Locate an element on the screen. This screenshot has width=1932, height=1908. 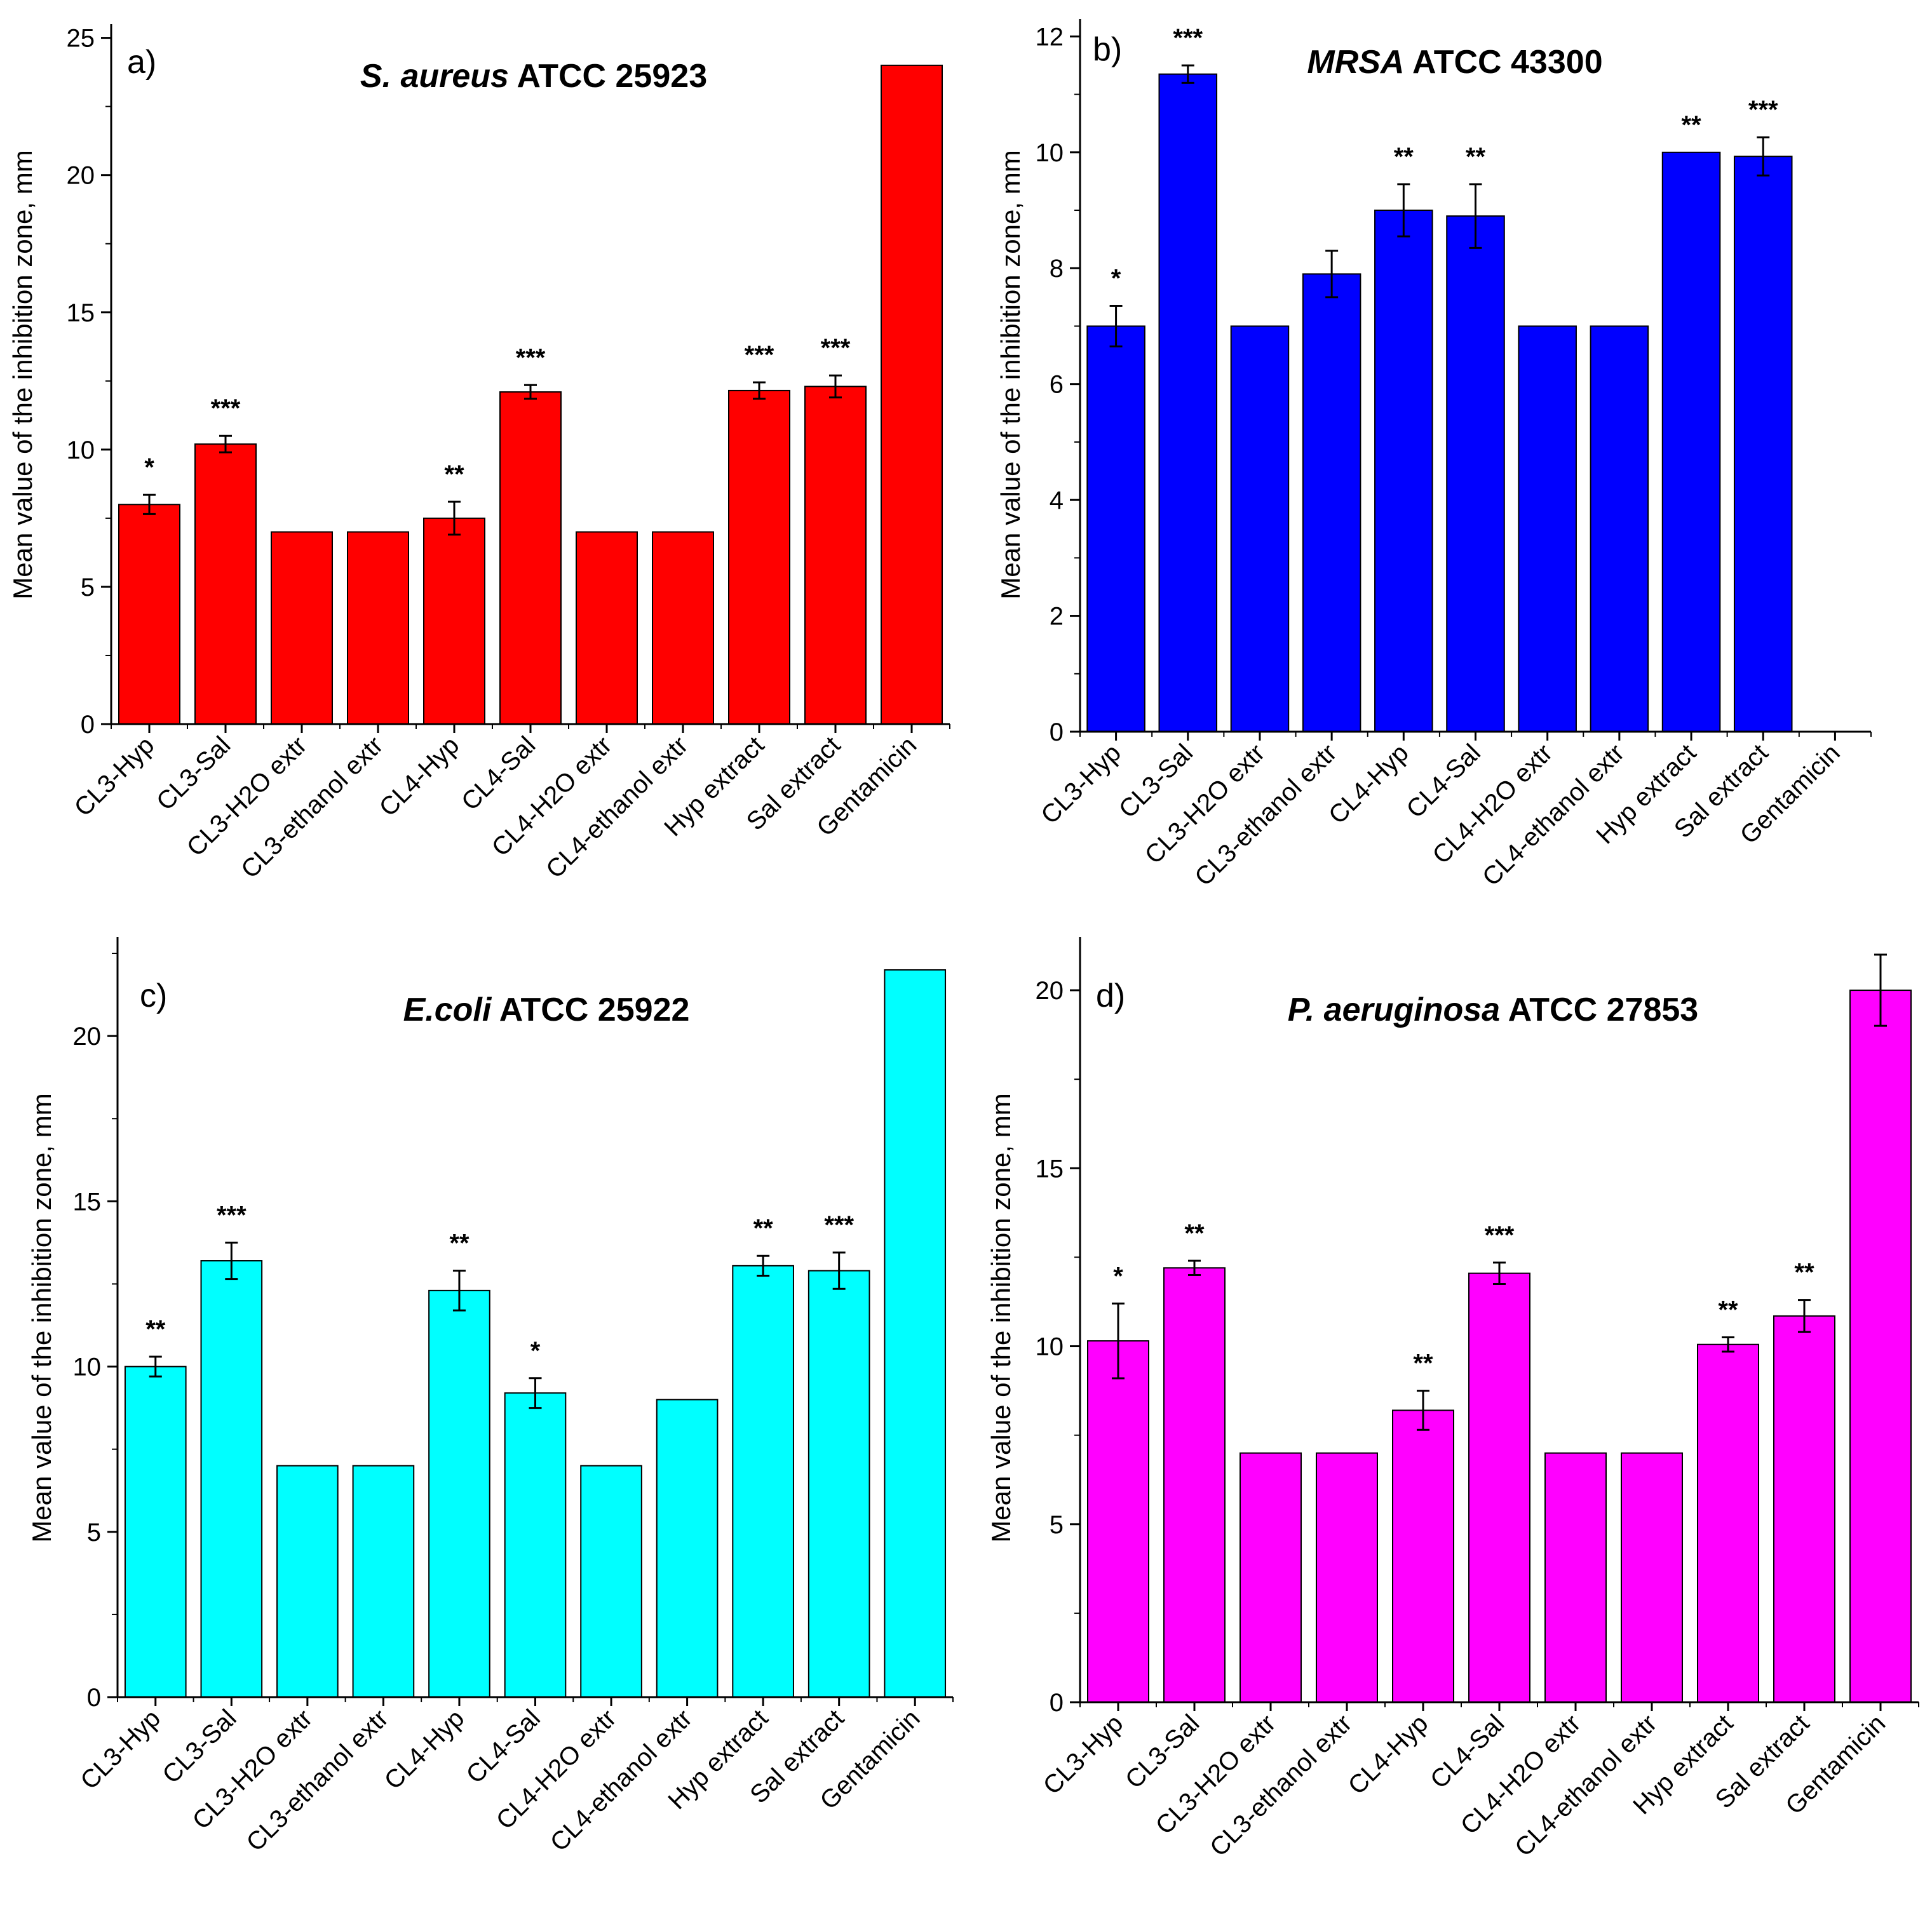
panel-title-organism: S. aureus is located at coordinates (435, 76).